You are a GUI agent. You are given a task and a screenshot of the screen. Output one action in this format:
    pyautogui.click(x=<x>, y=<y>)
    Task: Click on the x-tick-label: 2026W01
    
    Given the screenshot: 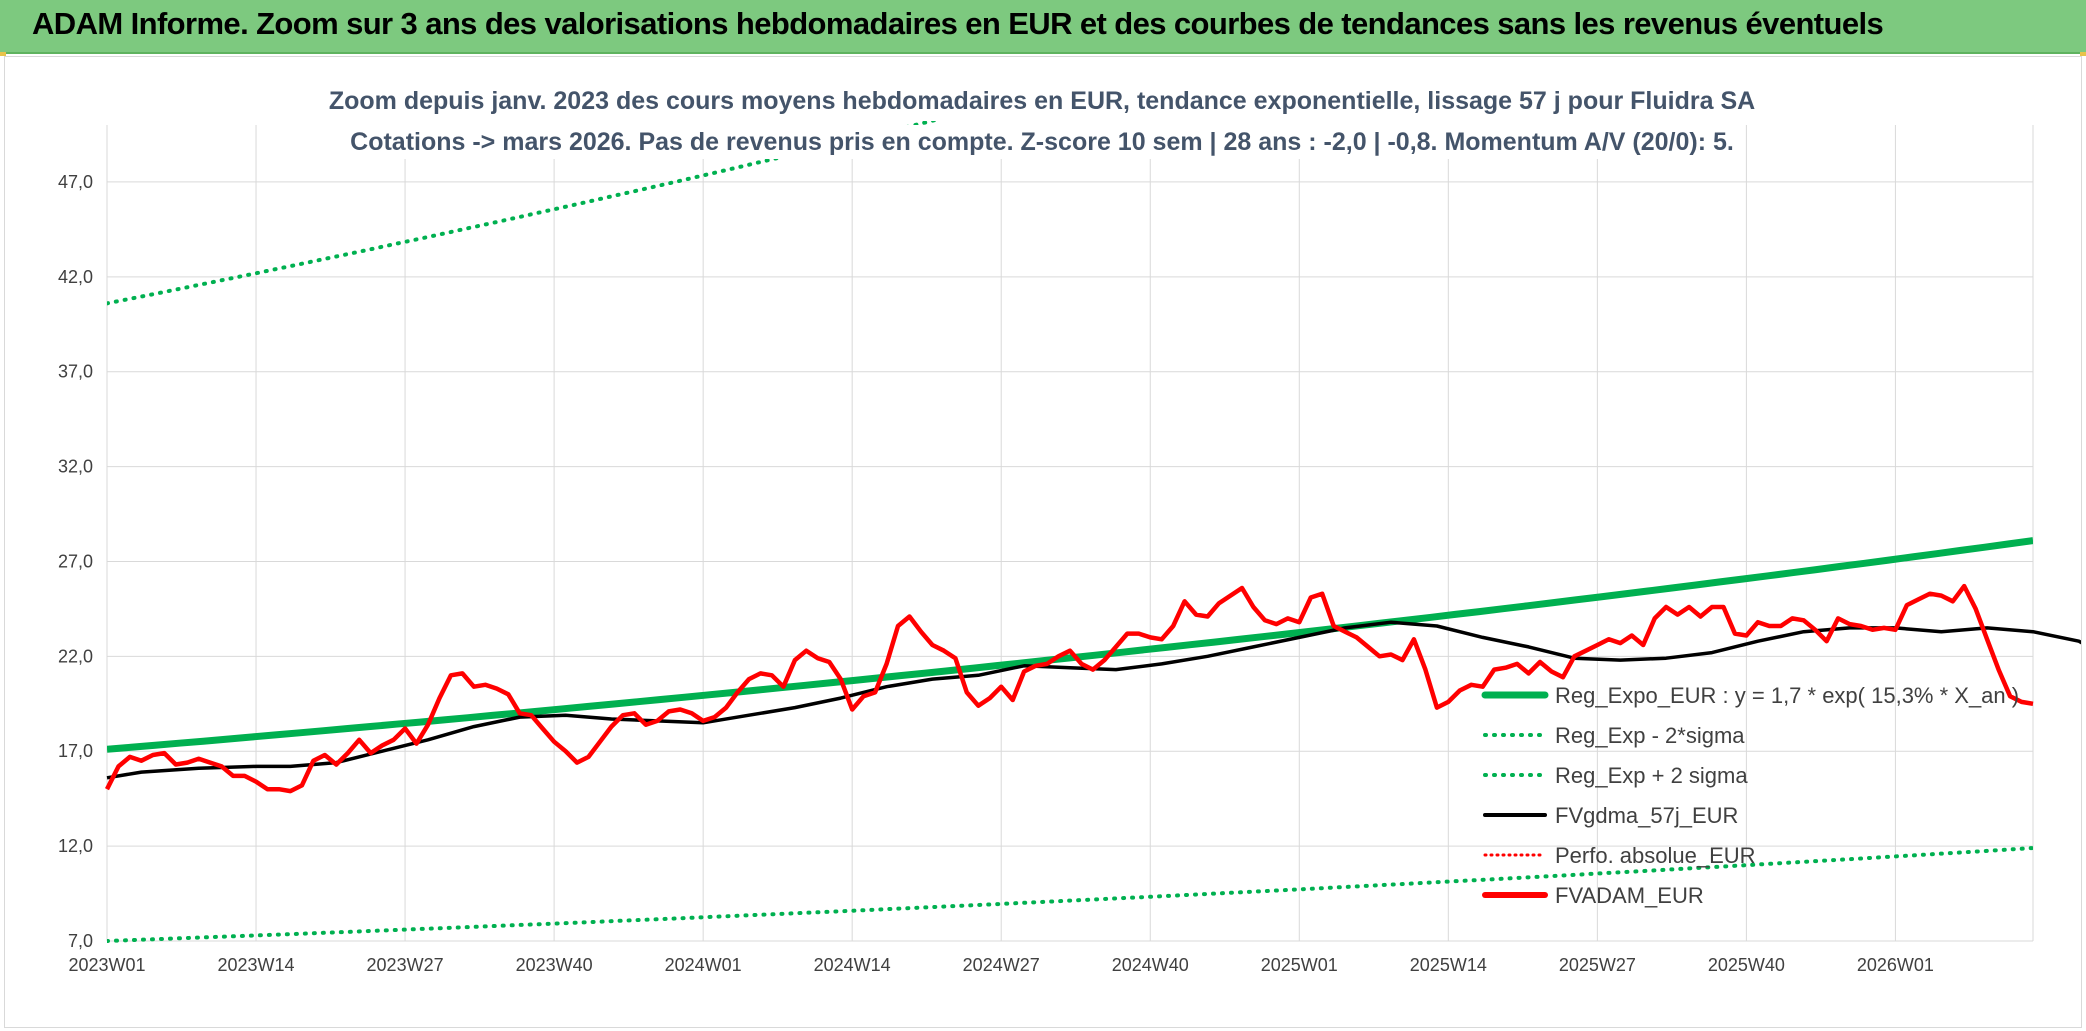 What is the action you would take?
    pyautogui.click(x=1895, y=965)
    